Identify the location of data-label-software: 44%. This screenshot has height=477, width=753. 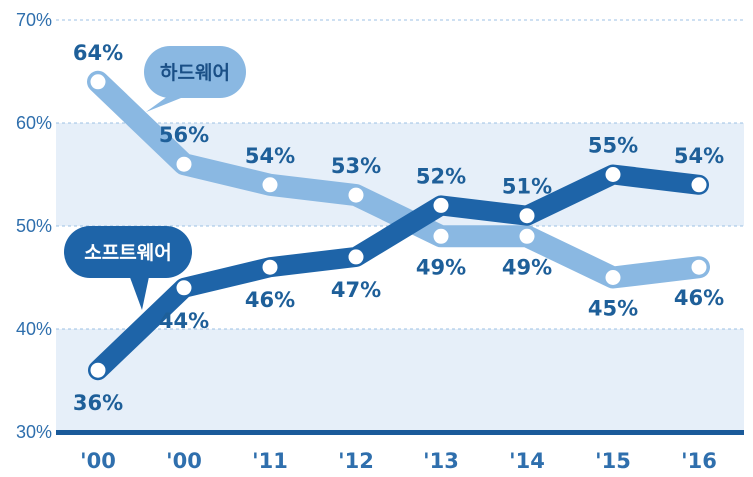
(184, 321).